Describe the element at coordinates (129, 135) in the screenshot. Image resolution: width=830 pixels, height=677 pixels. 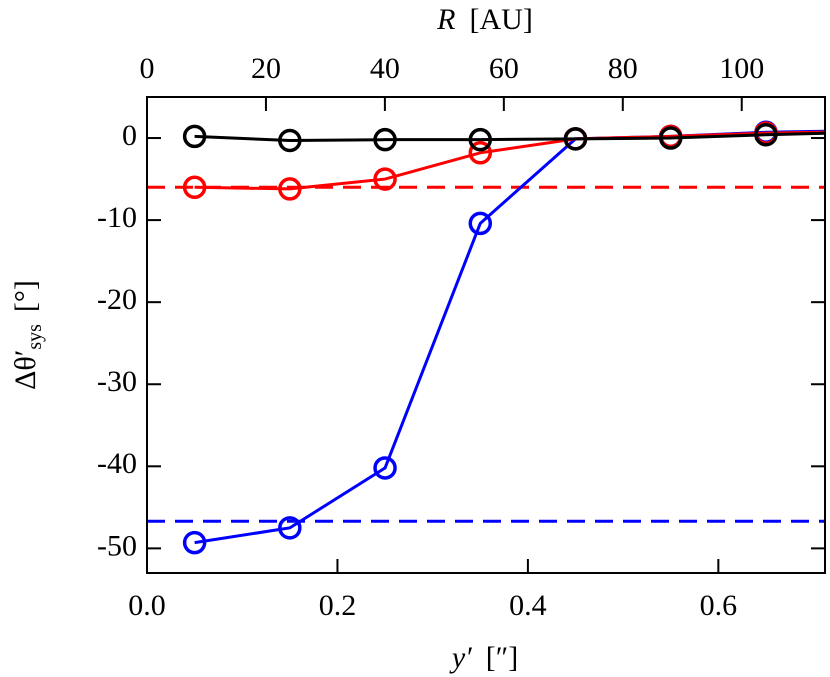
I see `y-tick-label: 0` at that location.